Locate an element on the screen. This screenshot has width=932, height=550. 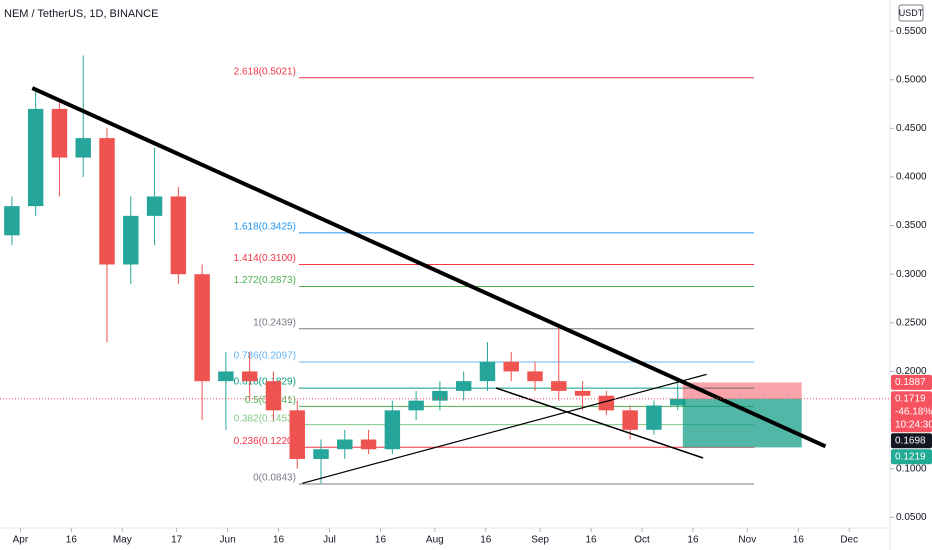
y-tick-label: 0.5500 is located at coordinates (911, 31).